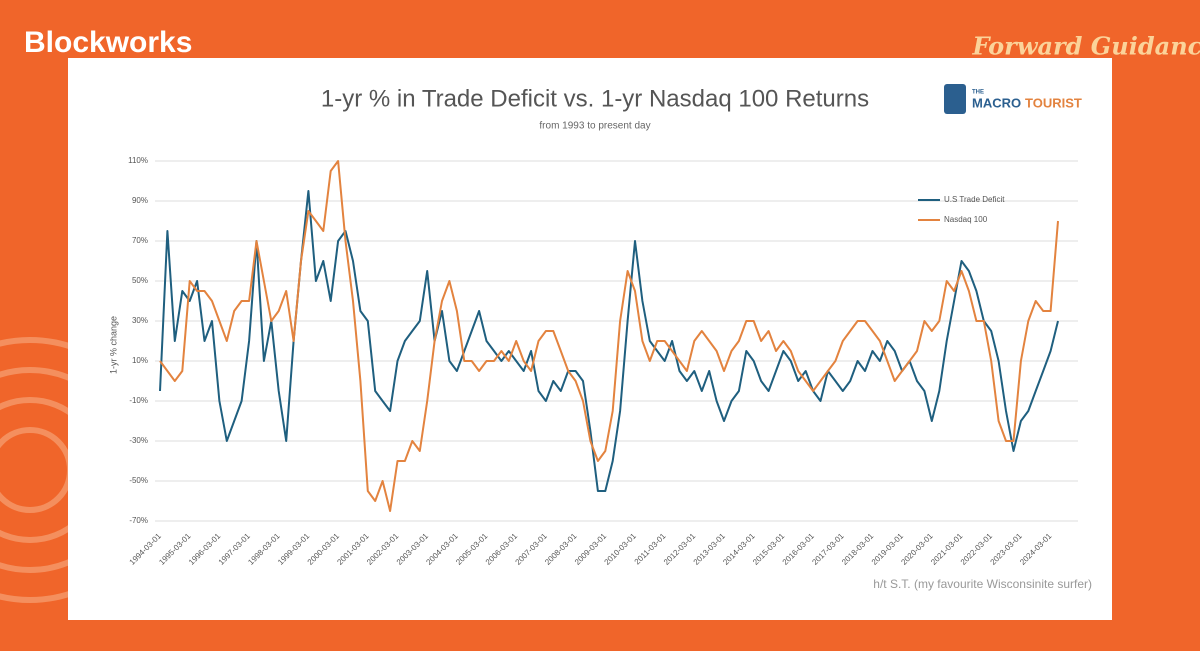 Image resolution: width=1200 pixels, height=651 pixels. What do you see at coordinates (140, 280) in the screenshot?
I see `y-tick-label: 50%` at bounding box center [140, 280].